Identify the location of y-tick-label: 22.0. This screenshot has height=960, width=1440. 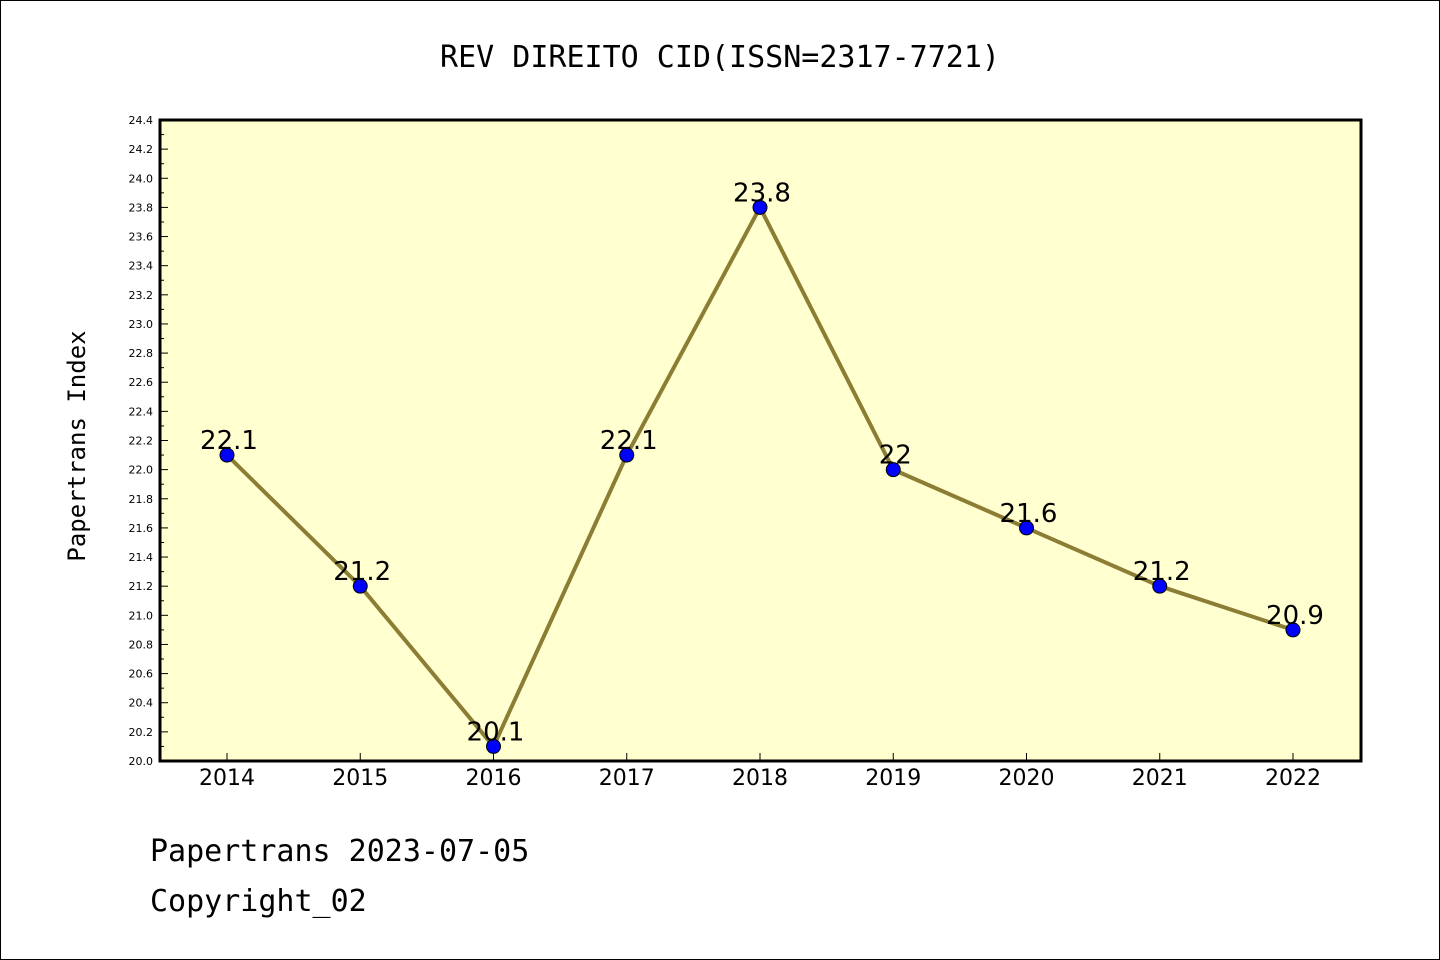
(141, 470).